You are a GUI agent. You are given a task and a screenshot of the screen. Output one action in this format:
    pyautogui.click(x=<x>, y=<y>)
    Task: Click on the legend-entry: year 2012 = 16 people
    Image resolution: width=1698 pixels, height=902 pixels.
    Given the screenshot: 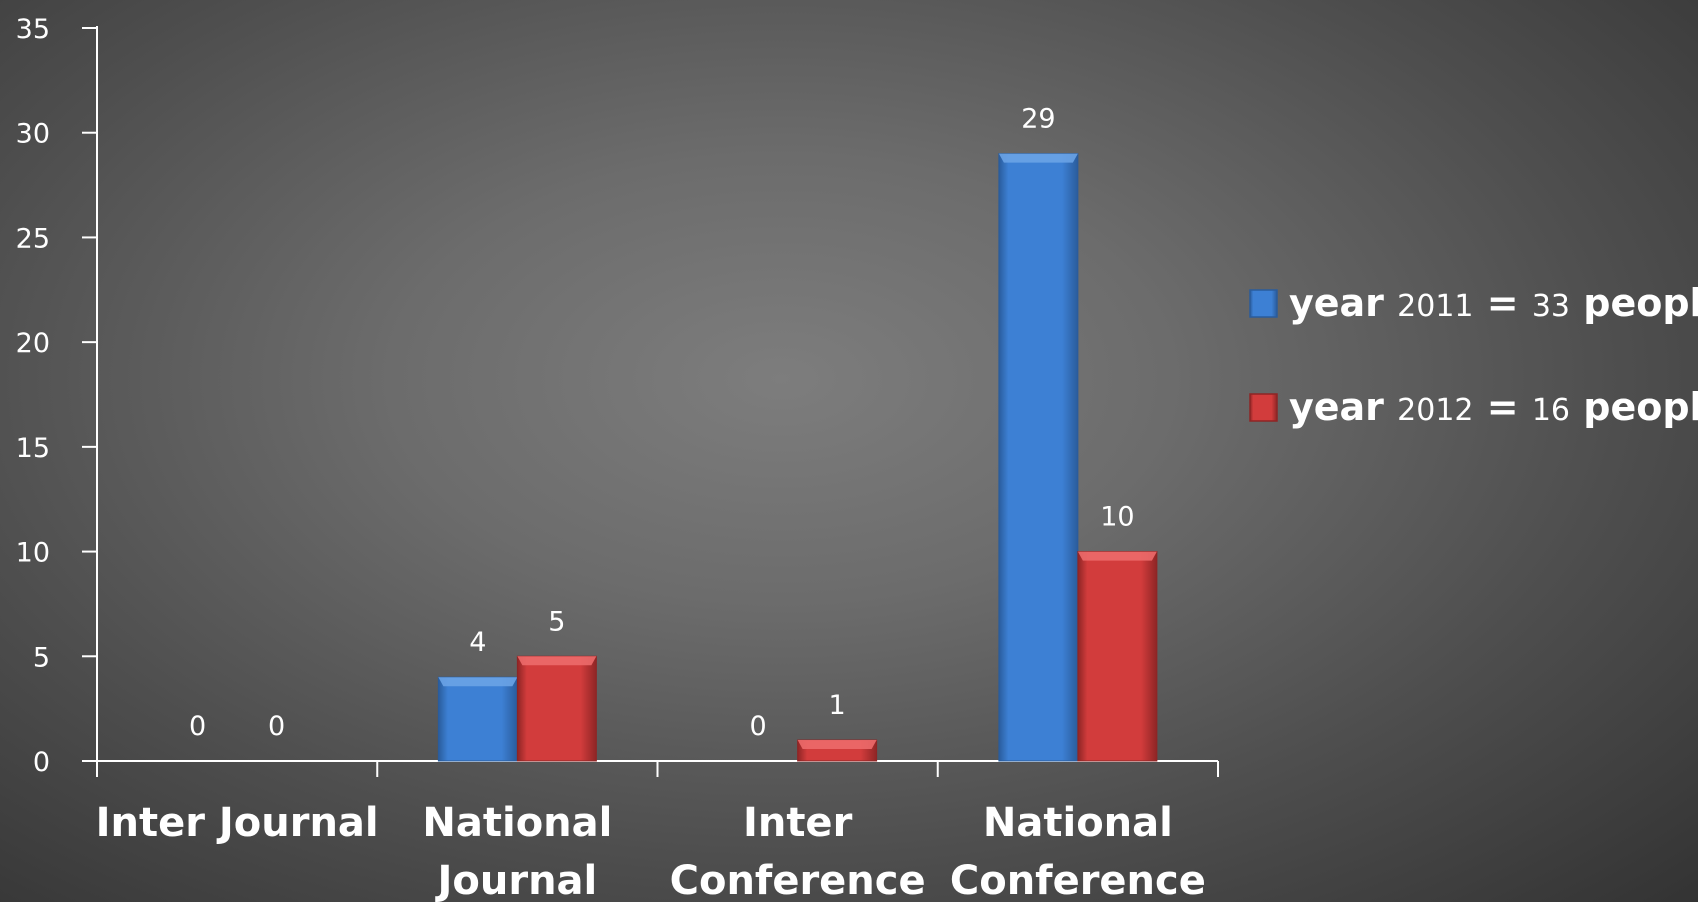 What is the action you would take?
    pyautogui.click(x=1493, y=407)
    